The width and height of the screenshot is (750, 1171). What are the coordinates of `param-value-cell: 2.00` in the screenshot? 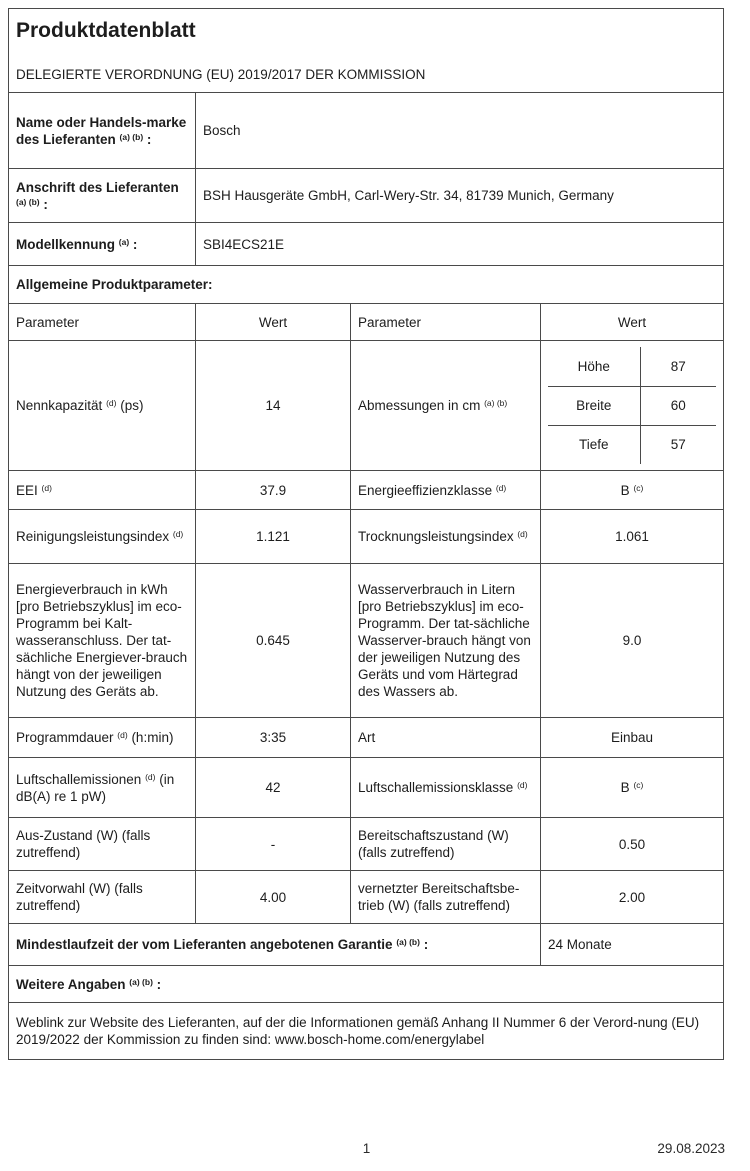 It's located at (632, 897).